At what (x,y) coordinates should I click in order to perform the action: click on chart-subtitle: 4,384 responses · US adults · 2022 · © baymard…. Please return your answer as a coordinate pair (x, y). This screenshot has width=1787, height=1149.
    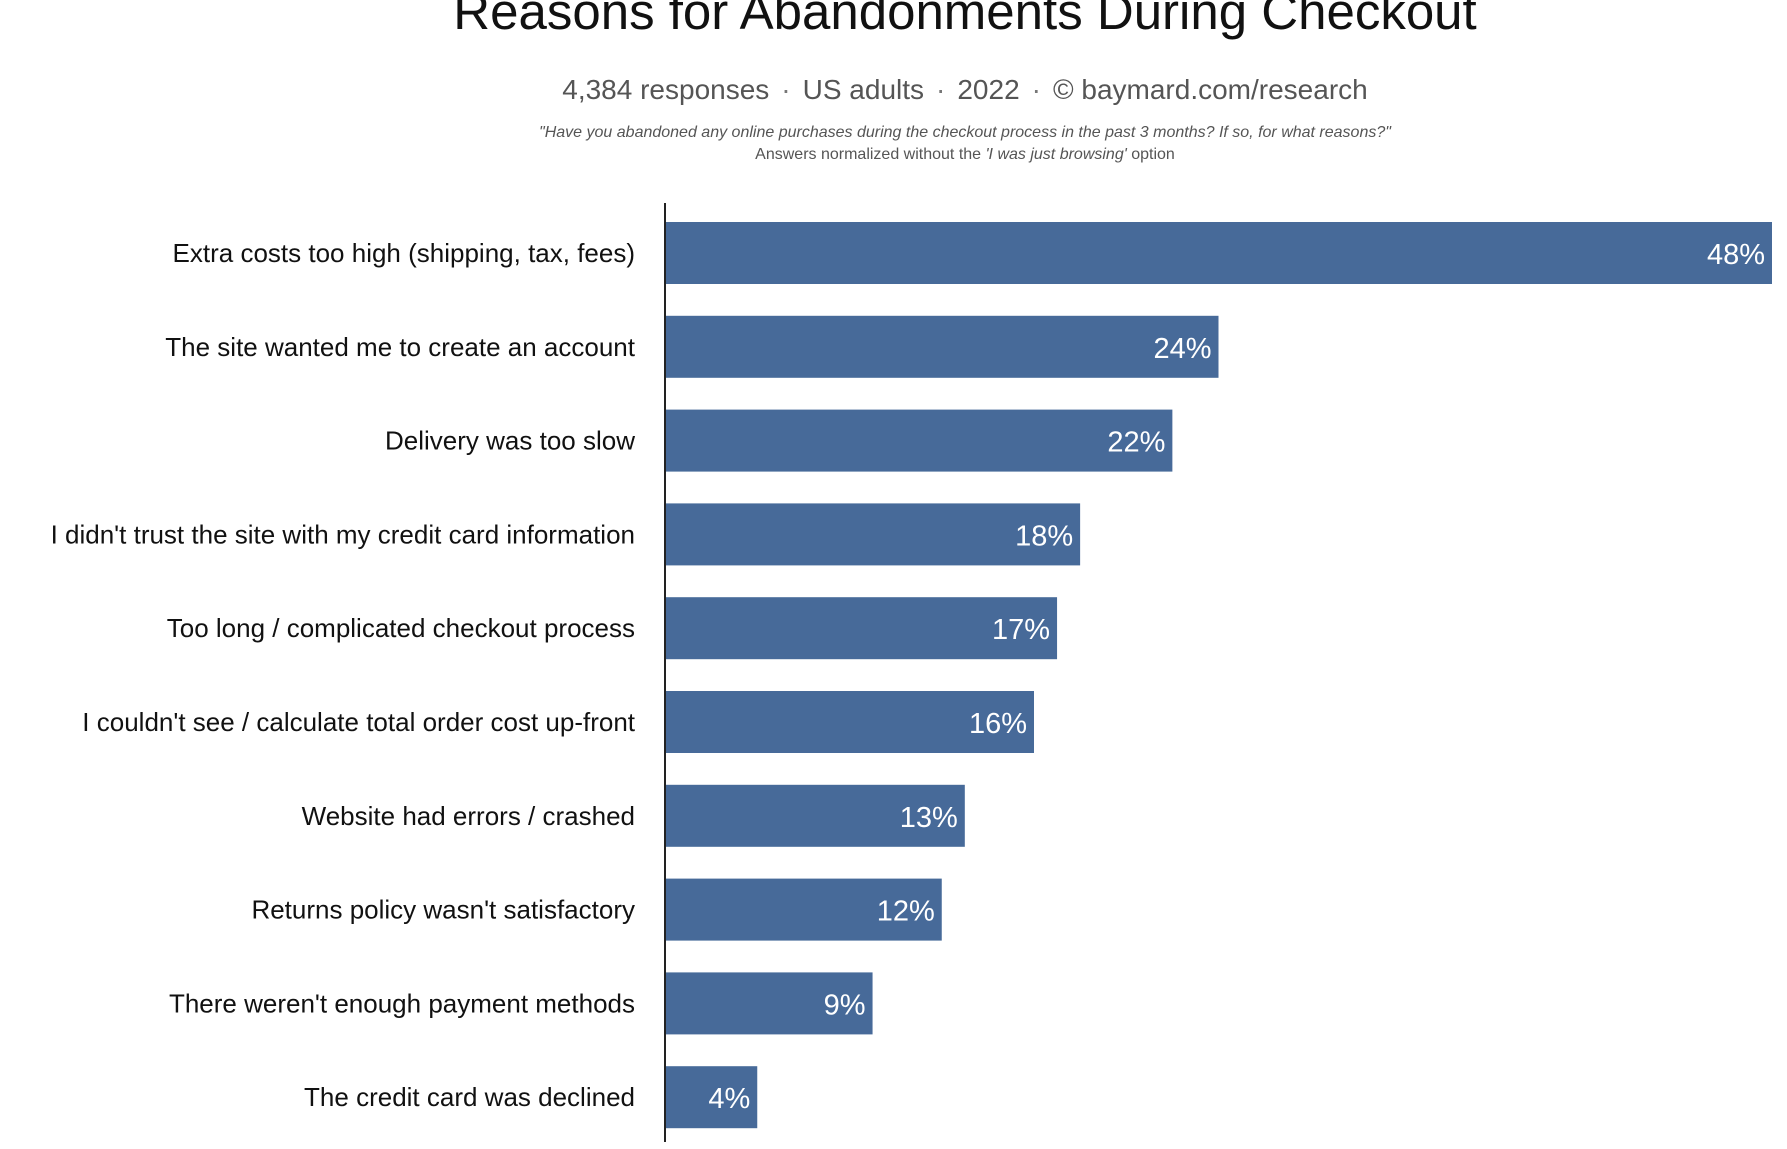
    Looking at the image, I should click on (893, 90).